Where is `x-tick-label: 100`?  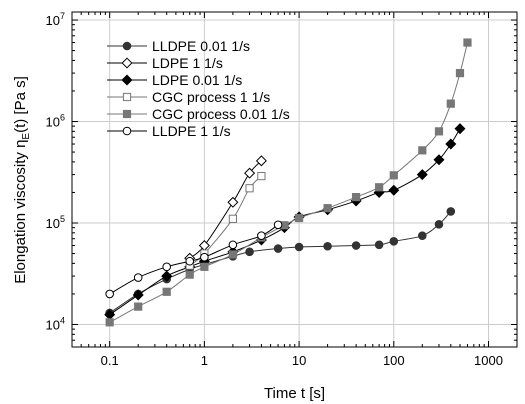
x-tick-label: 100 is located at coordinates (394, 360).